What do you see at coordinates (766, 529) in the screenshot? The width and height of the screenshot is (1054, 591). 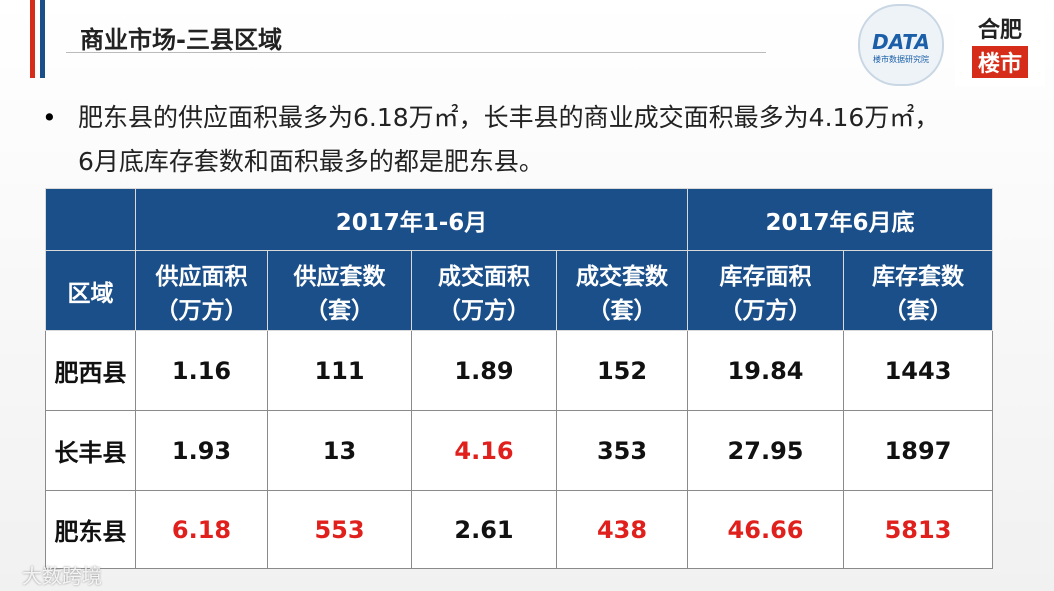 I see `value-cell: 46.66` at bounding box center [766, 529].